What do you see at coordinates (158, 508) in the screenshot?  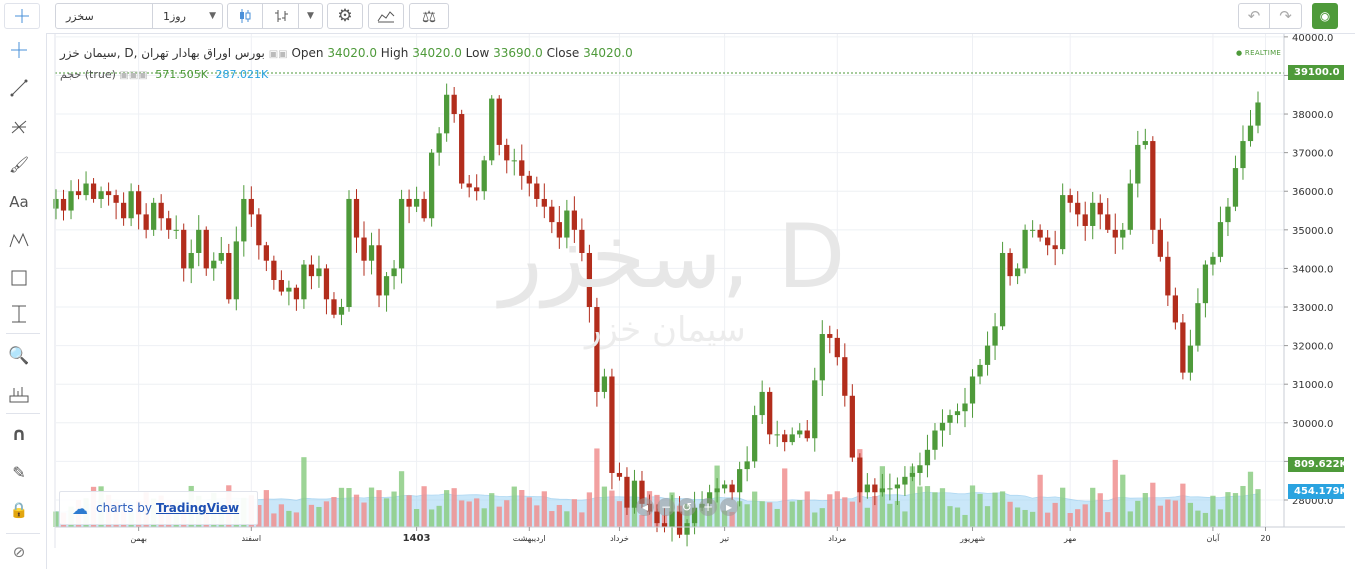 I see `tradingview-branding: ☁ charts by TradingView` at bounding box center [158, 508].